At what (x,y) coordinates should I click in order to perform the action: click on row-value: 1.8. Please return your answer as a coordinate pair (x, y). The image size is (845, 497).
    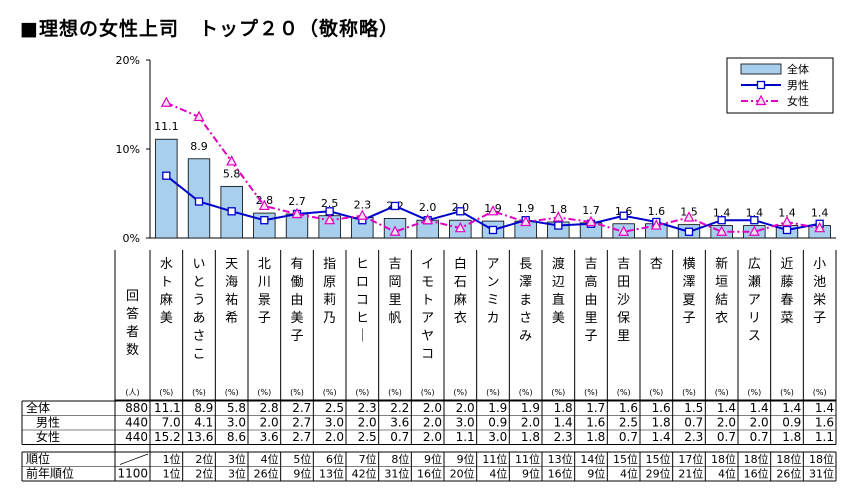
    Looking at the image, I should click on (563, 408).